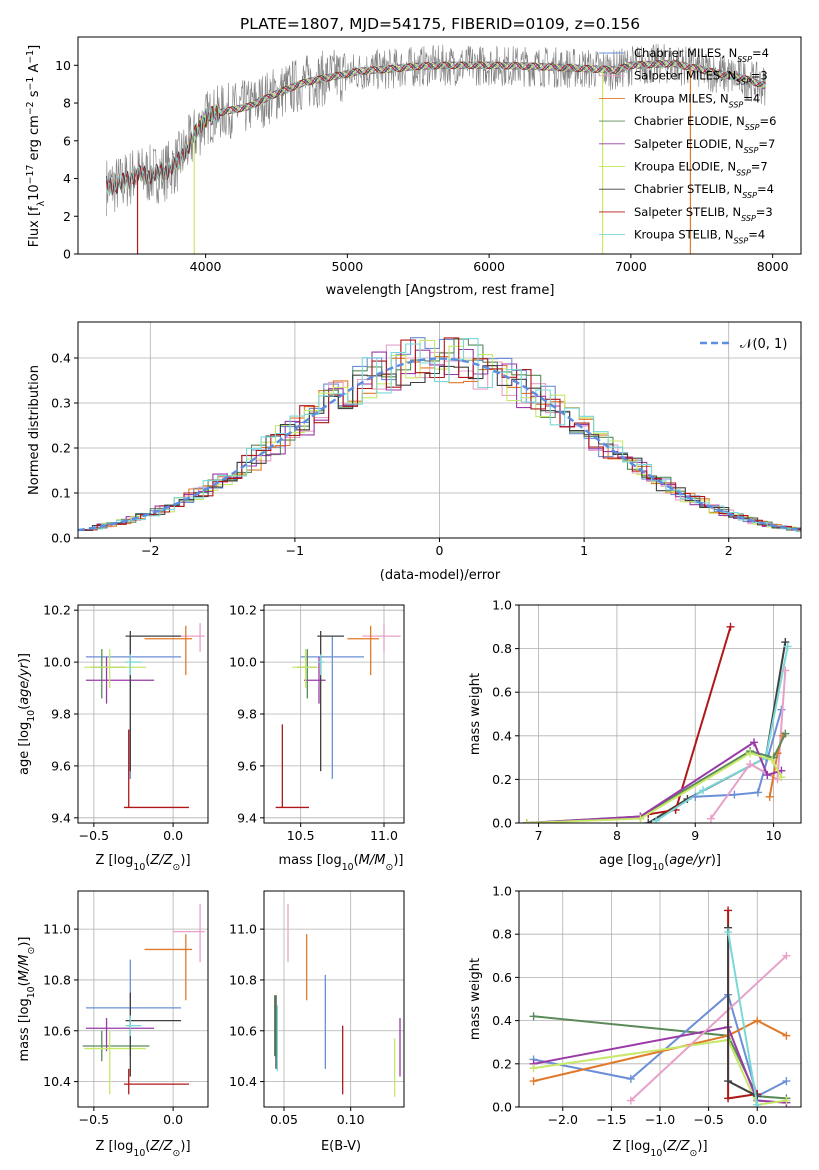 The height and width of the screenshot is (1170, 819). I want to click on axes-ebv: 0.05 0.10 10.4 10.6 10.8 11.0 E(B-V), so click(317, 1022).